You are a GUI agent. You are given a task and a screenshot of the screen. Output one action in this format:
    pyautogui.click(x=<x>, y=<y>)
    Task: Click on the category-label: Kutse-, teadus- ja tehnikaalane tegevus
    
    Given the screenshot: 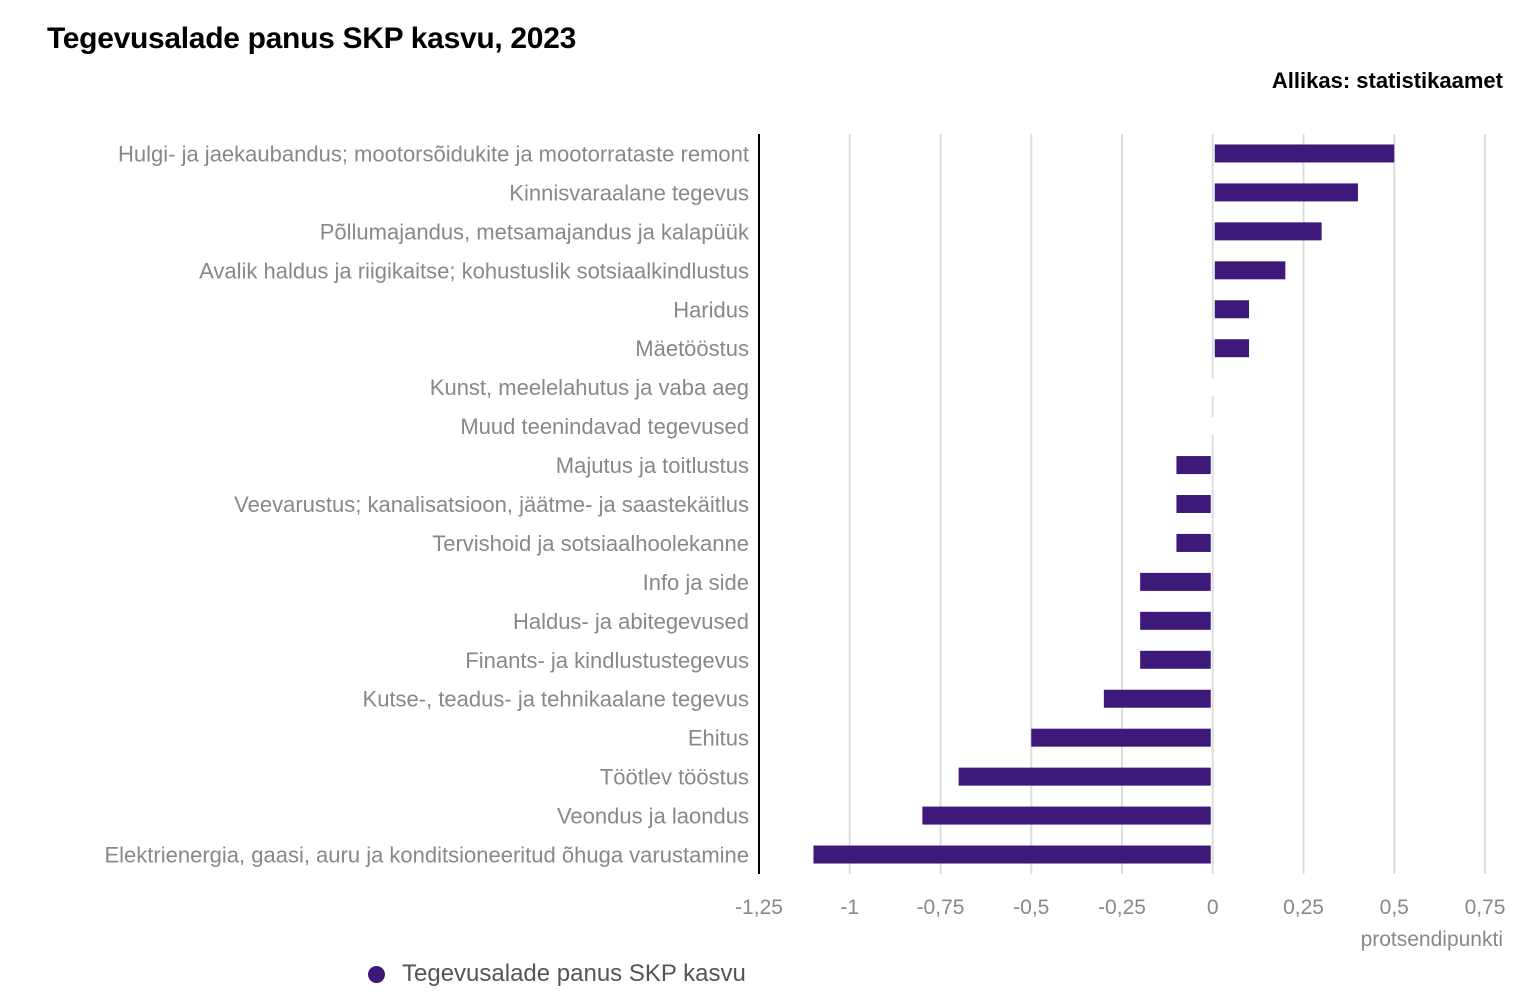 What is the action you would take?
    pyautogui.click(x=556, y=699)
    